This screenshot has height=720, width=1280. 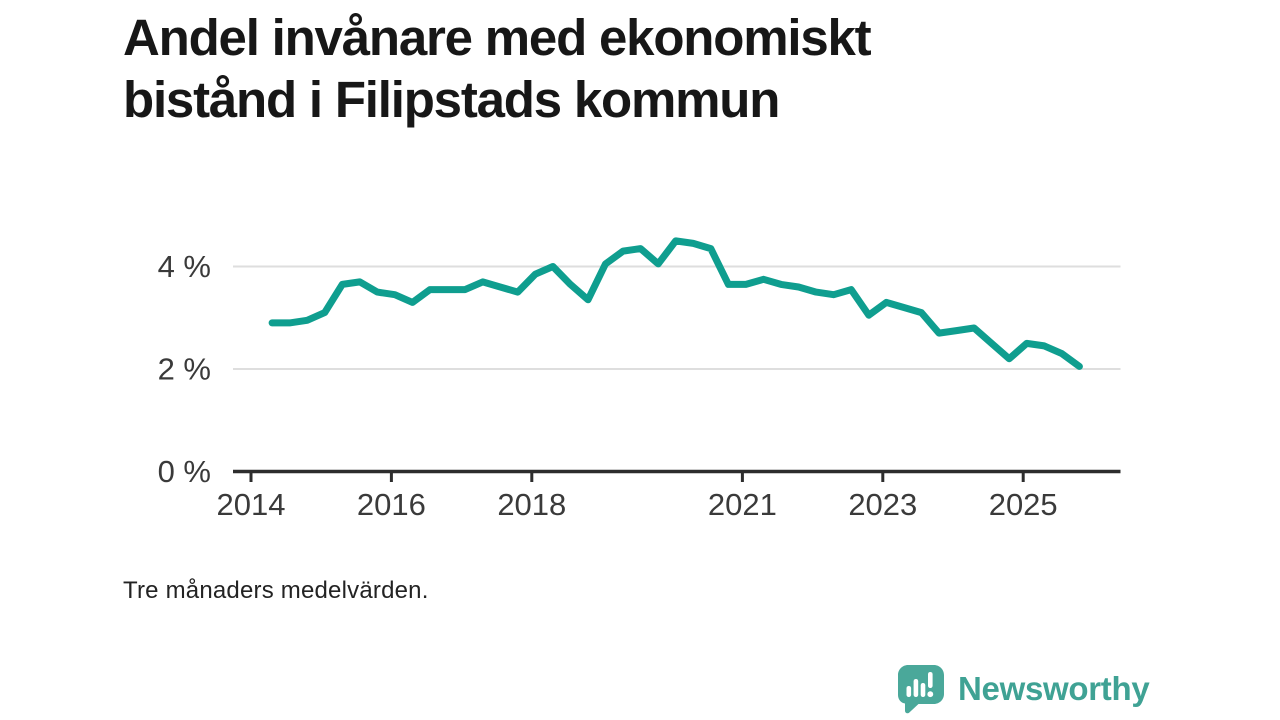 What do you see at coordinates (184, 369) in the screenshot?
I see `y-axis-label: 2 %` at bounding box center [184, 369].